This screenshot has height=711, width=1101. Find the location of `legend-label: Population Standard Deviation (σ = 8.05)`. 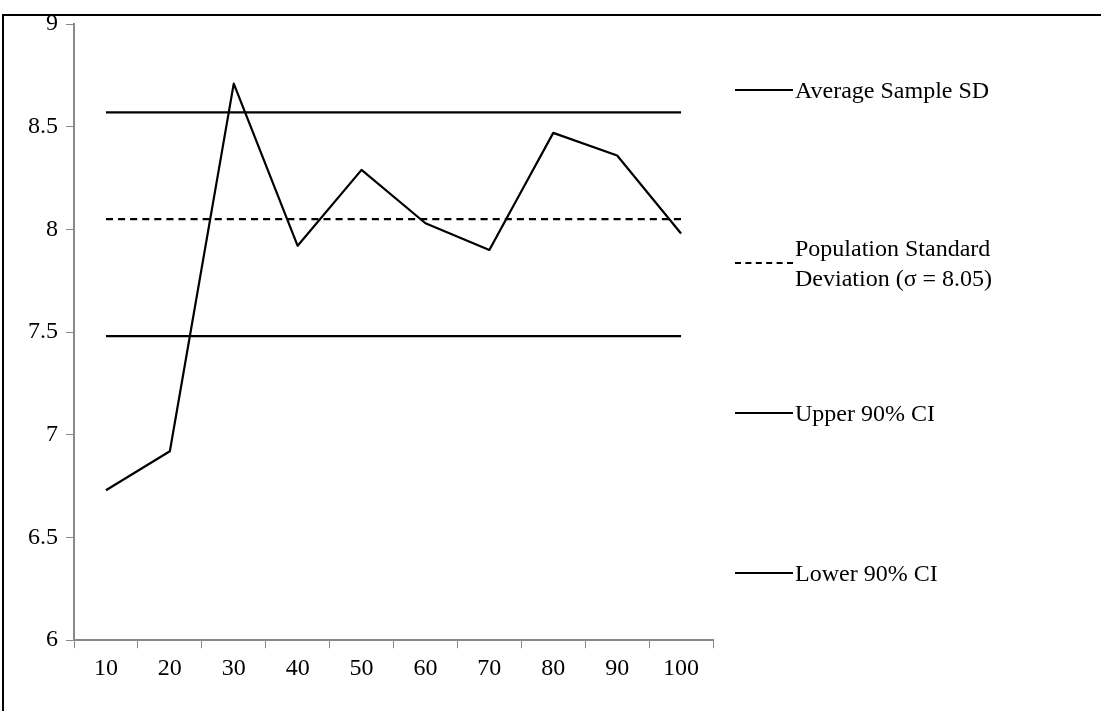

legend-label: Population Standard Deviation (σ = 8.05) is located at coordinates (894, 263).